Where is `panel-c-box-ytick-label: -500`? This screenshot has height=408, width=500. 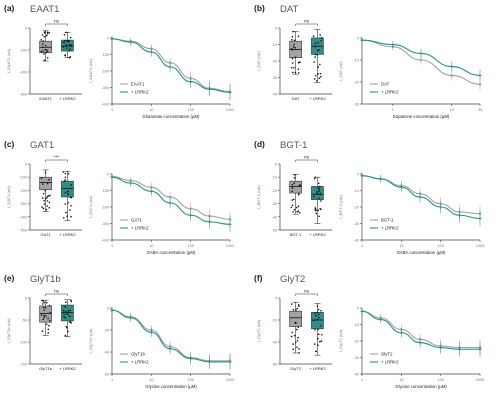 panel-c-box-ytick-label: -500 is located at coordinates (23, 231).